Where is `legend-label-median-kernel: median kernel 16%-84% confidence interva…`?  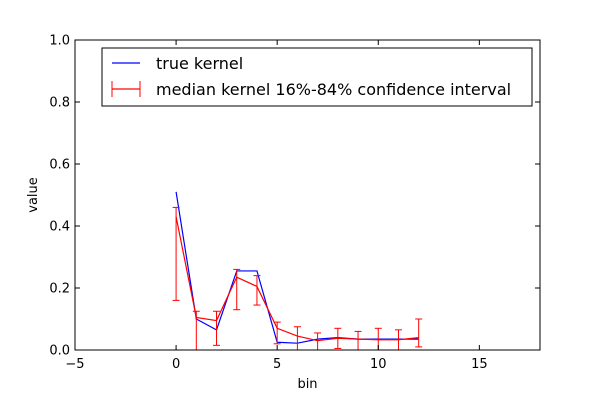 legend-label-median-kernel: median kernel 16%-84% confidence interva… is located at coordinates (333, 89).